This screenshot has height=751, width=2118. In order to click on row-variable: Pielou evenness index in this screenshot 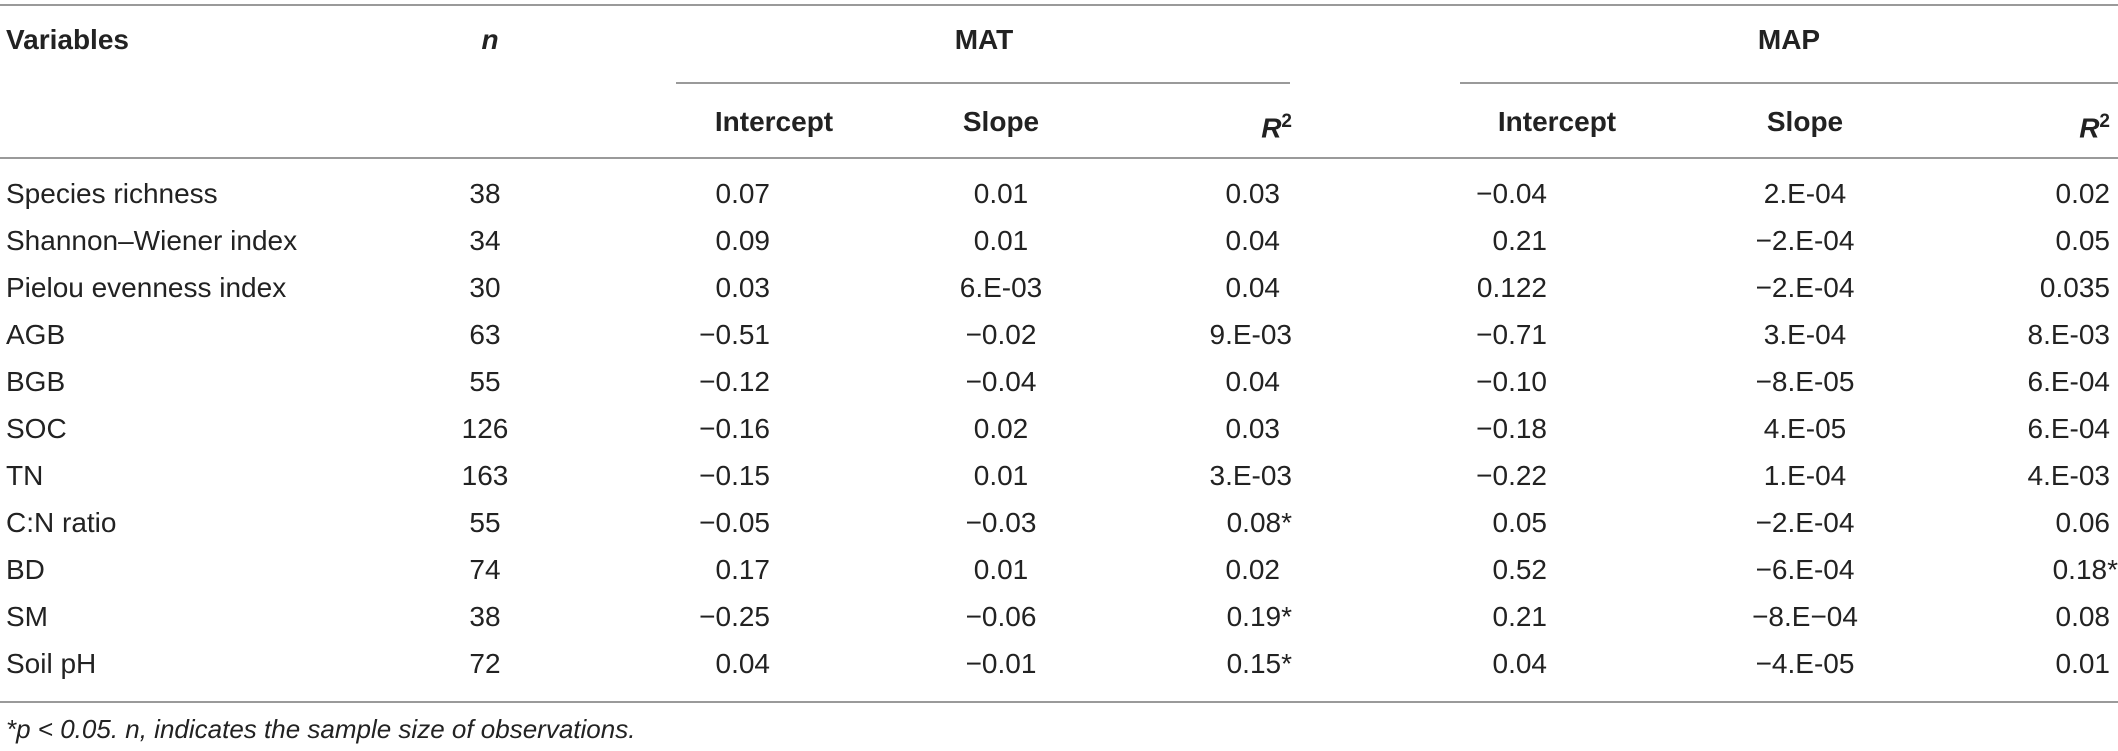, I will do `click(146, 287)`.